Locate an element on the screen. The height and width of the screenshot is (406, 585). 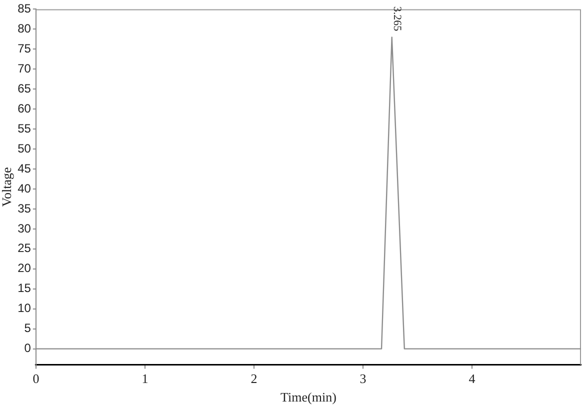
y-tick-label: 40 is located at coordinates (25, 188).